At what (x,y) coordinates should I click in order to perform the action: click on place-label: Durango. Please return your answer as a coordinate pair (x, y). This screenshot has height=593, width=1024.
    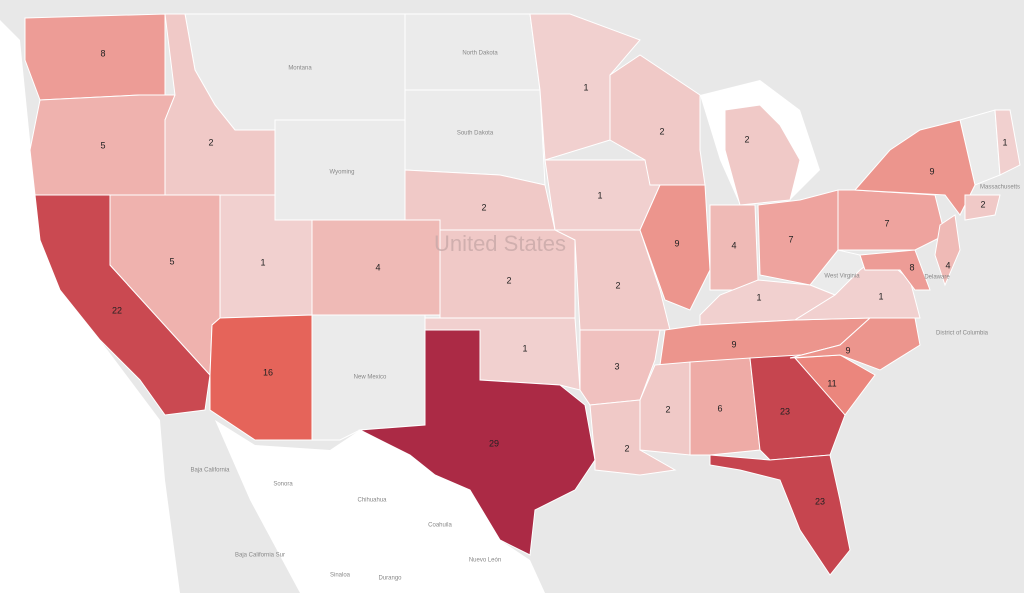
    Looking at the image, I should click on (390, 579).